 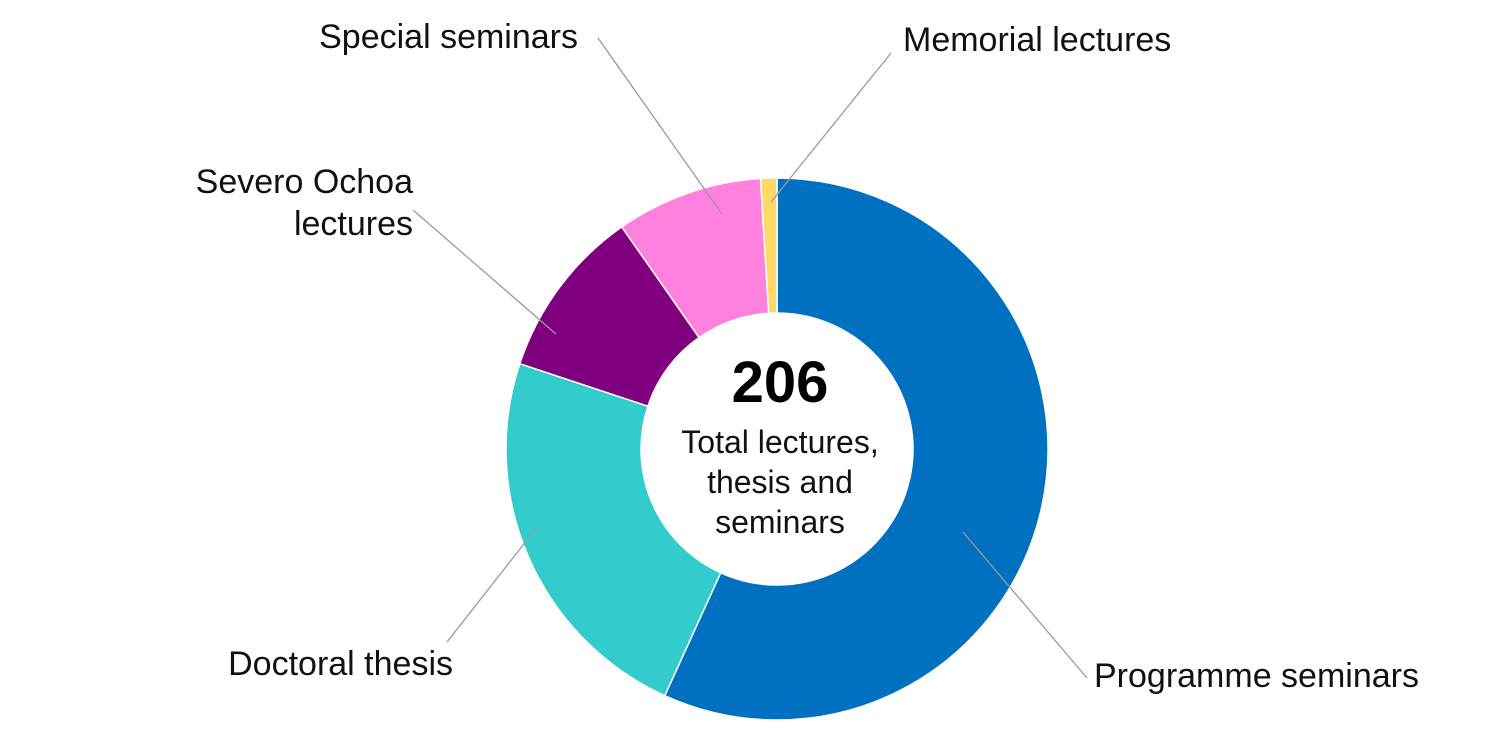 I want to click on center-caption-line-3: seminars, so click(x=780, y=522).